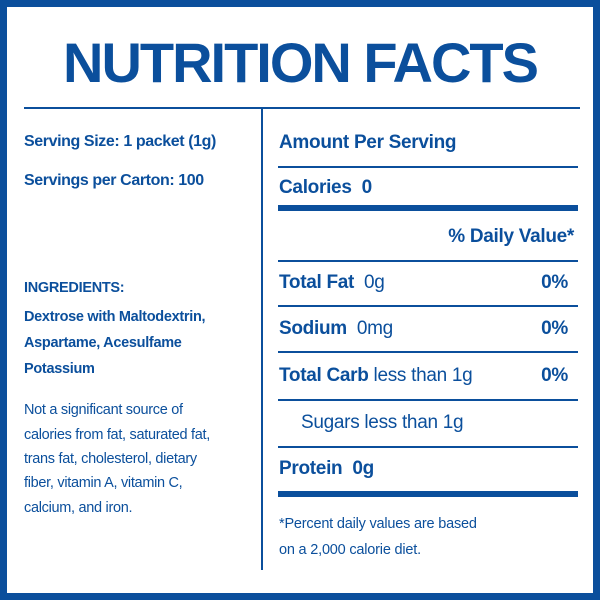 The height and width of the screenshot is (600, 600). What do you see at coordinates (114, 180) in the screenshot?
I see `servings-per-carton: Servings per Carton: 100` at bounding box center [114, 180].